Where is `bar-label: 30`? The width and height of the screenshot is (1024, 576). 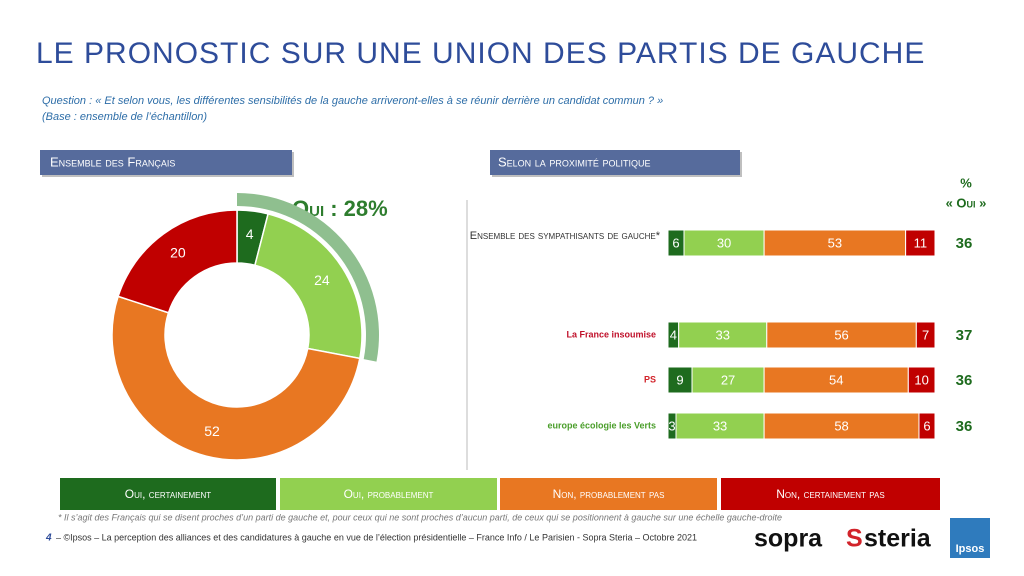 bar-label: 30 is located at coordinates (724, 242).